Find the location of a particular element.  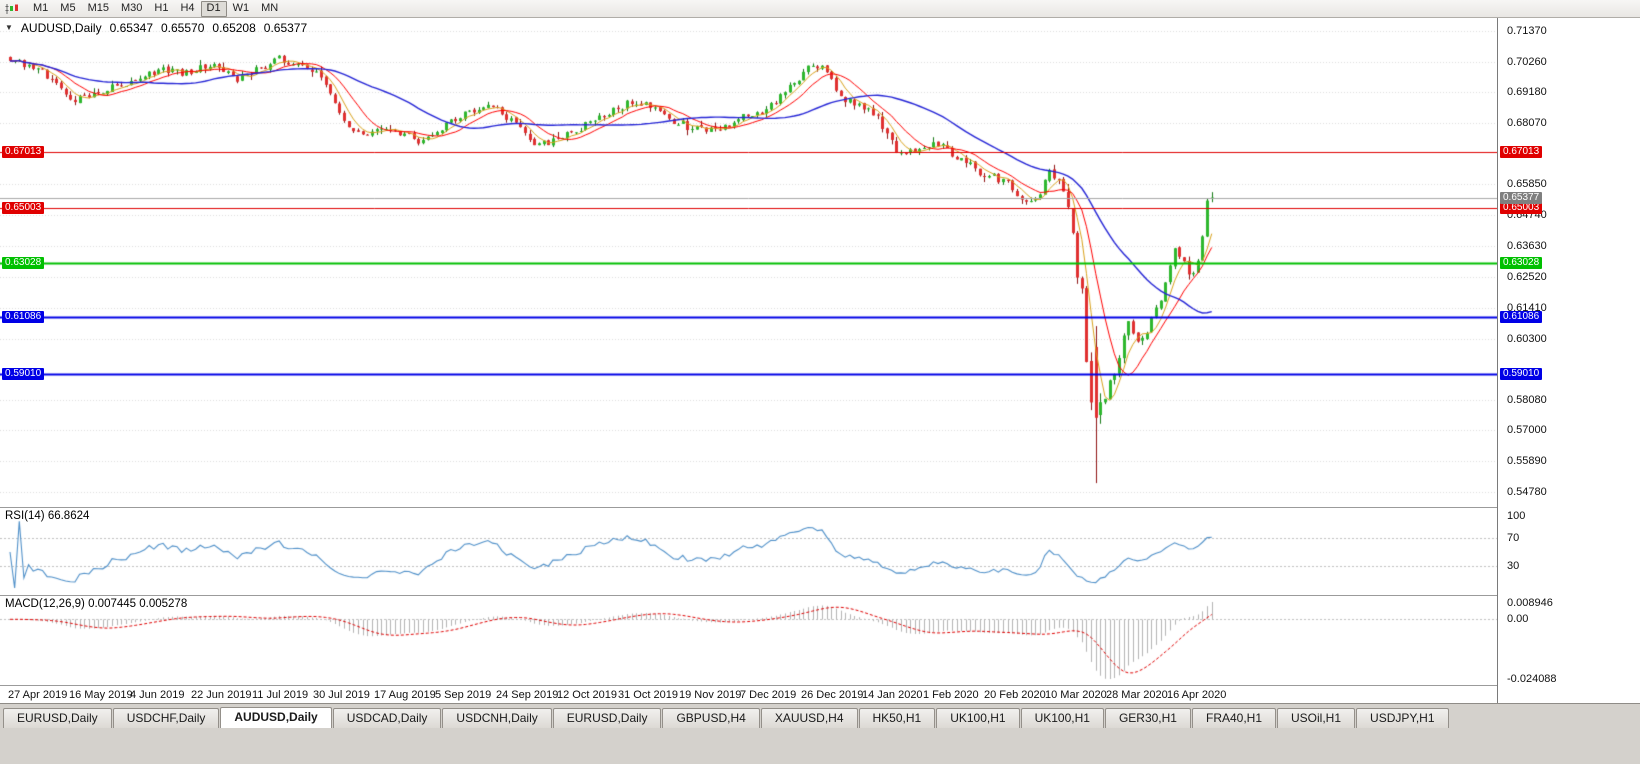

timeframe-m5: M5 is located at coordinates (67, 9).